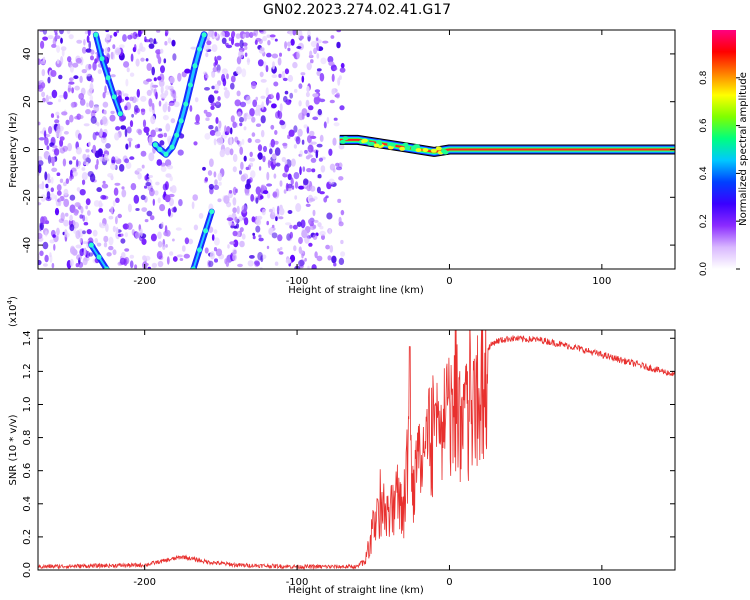 The image size is (750, 600). I want to click on snr-xlabel: Height of straight line (km), so click(356, 590).